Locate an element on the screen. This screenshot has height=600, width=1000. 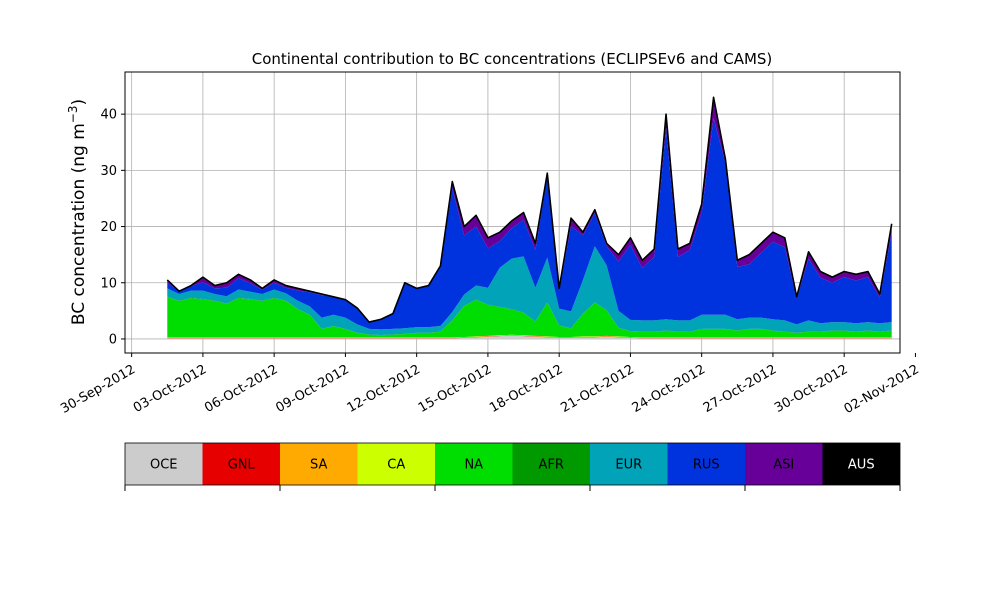
legend-label-gnl: GNL is located at coordinates (242, 465).